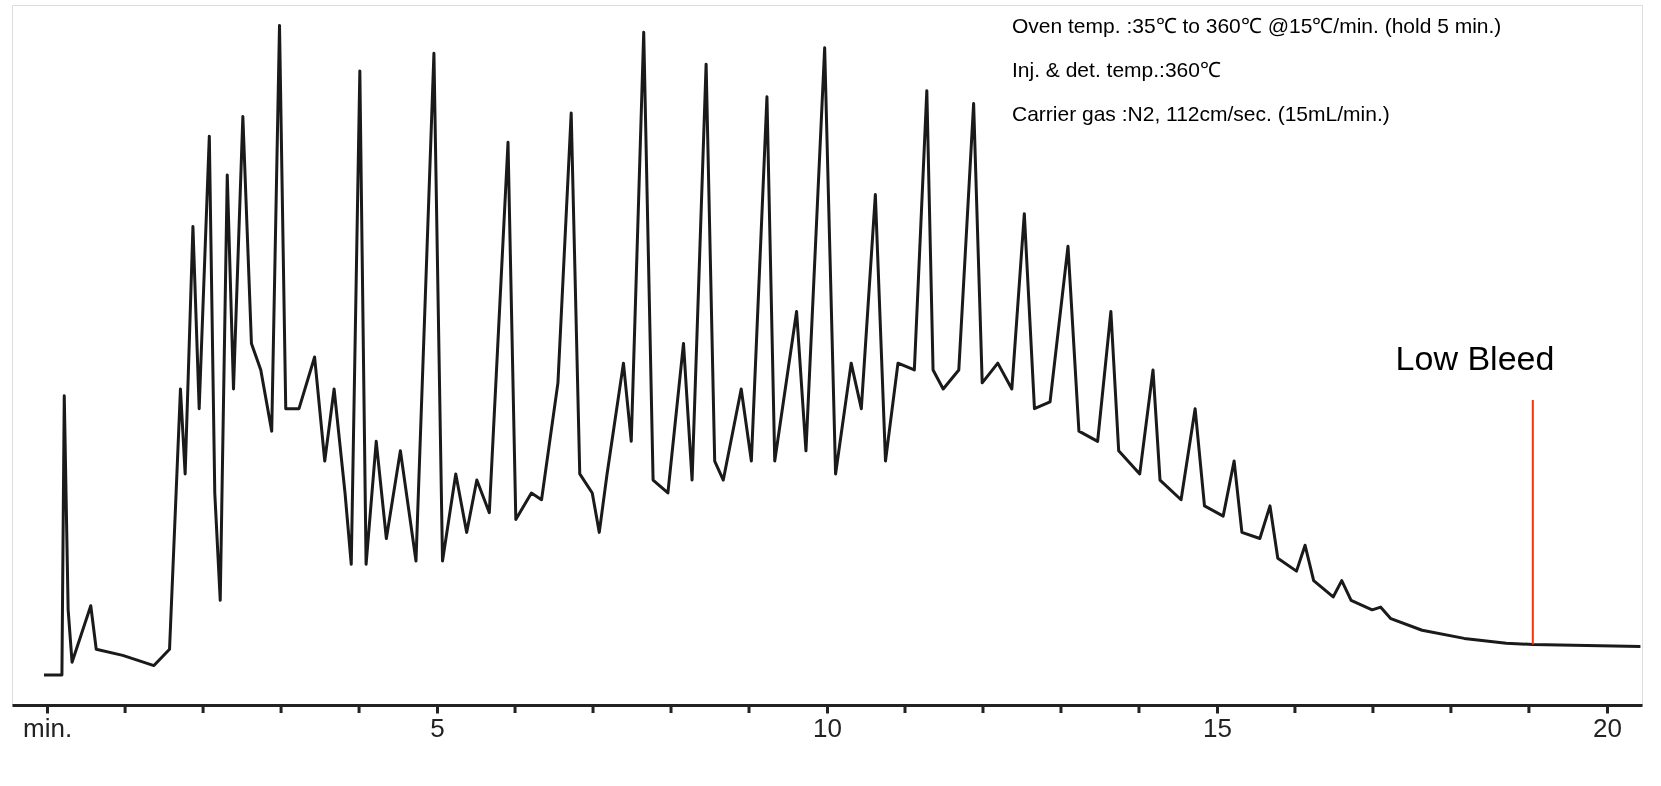 This screenshot has width=1661, height=786. What do you see at coordinates (1217, 727) in the screenshot?
I see `x-tick-label: 15` at bounding box center [1217, 727].